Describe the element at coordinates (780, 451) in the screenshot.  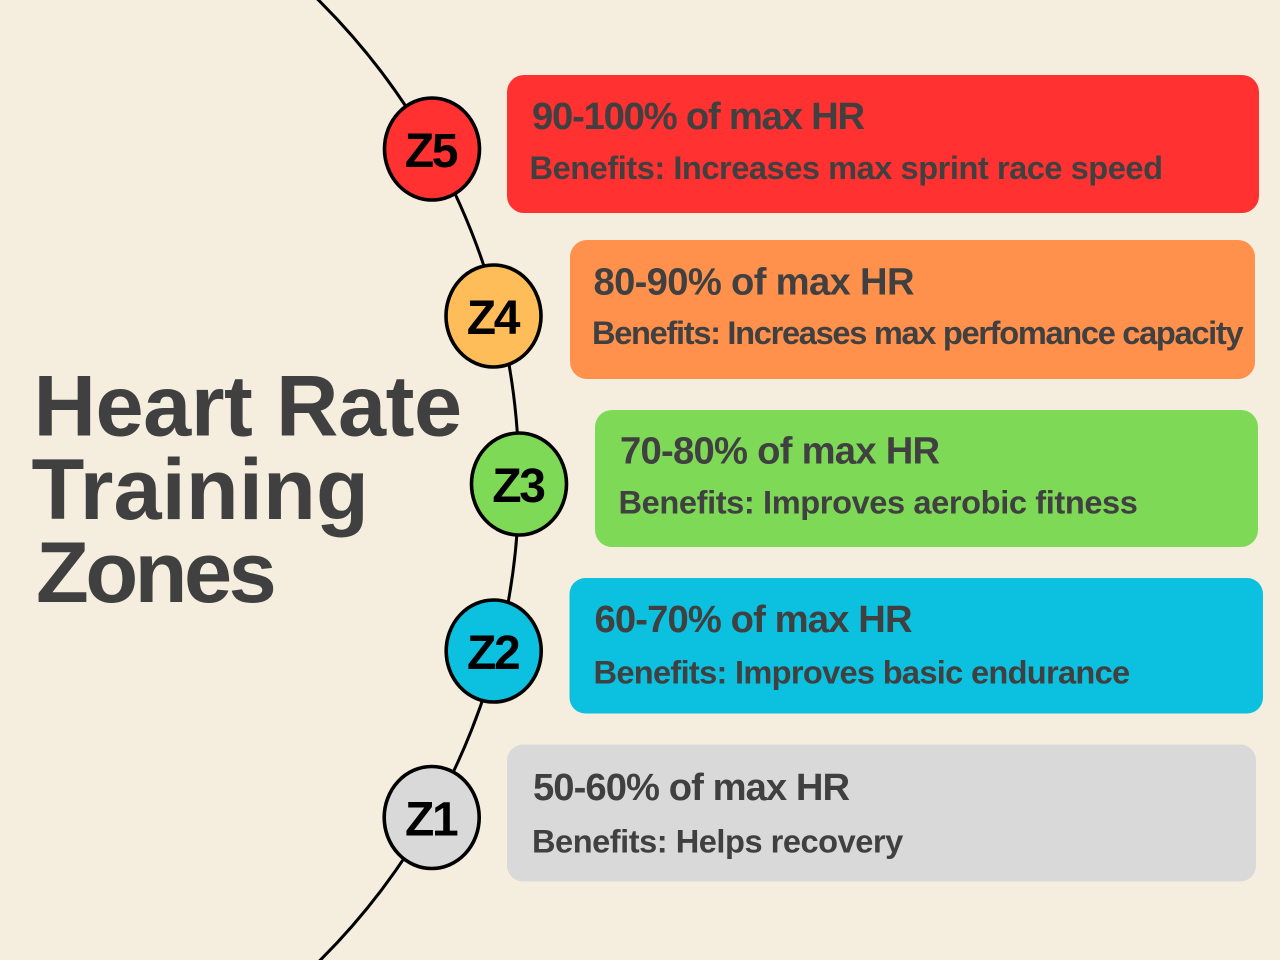
I see `svg-text: 70-80% of max HR` at that location.